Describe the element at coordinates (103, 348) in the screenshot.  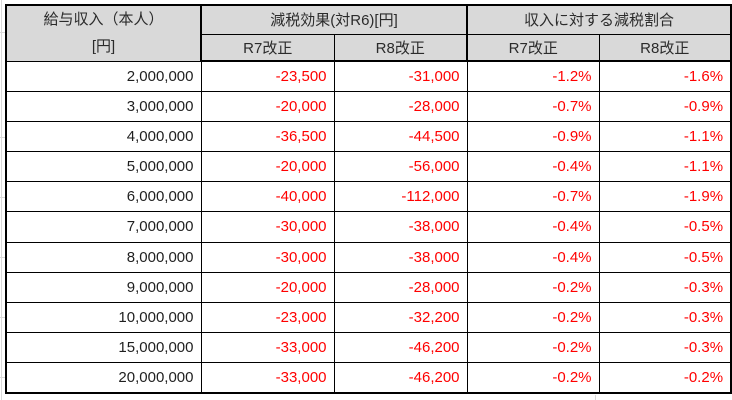
I see `income-cell: 15,000,000` at that location.